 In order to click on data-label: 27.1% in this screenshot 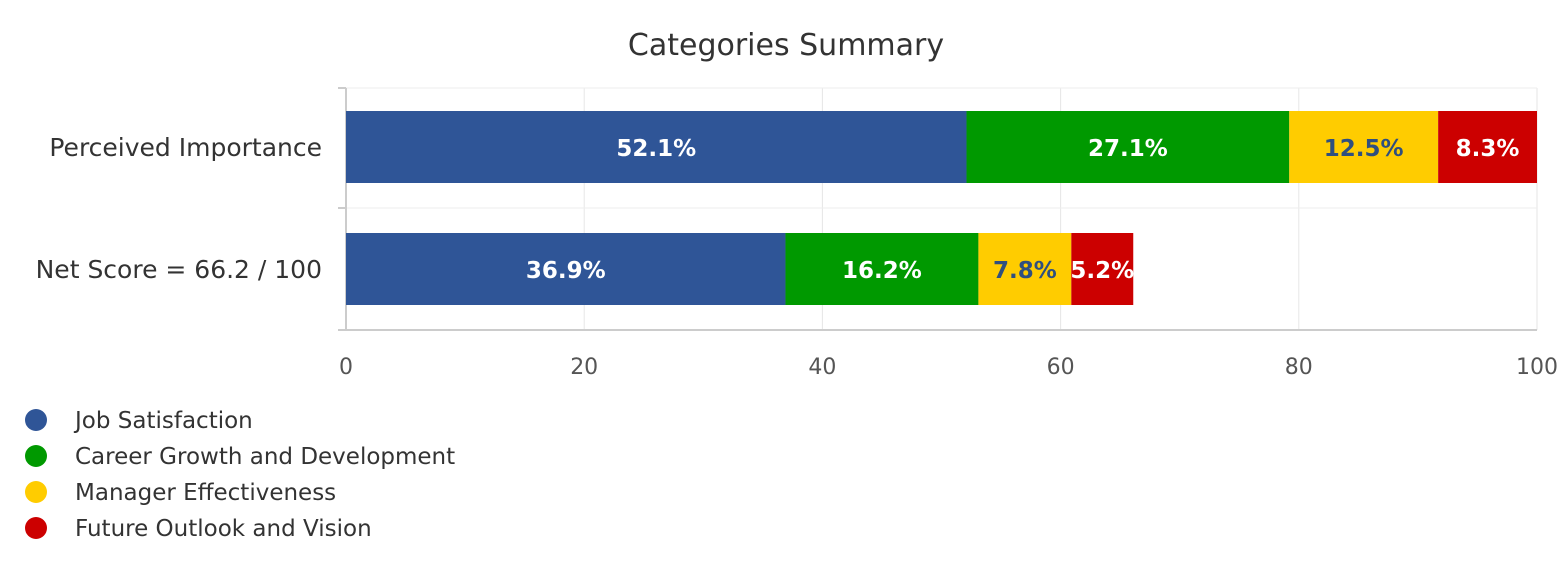, I will do `click(1128, 149)`.